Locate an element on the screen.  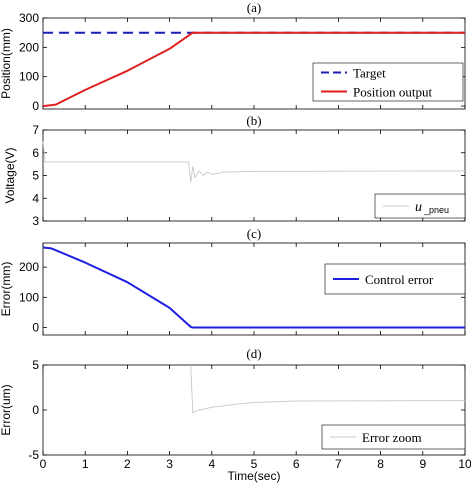
legend: Control error is located at coordinates (395, 279).